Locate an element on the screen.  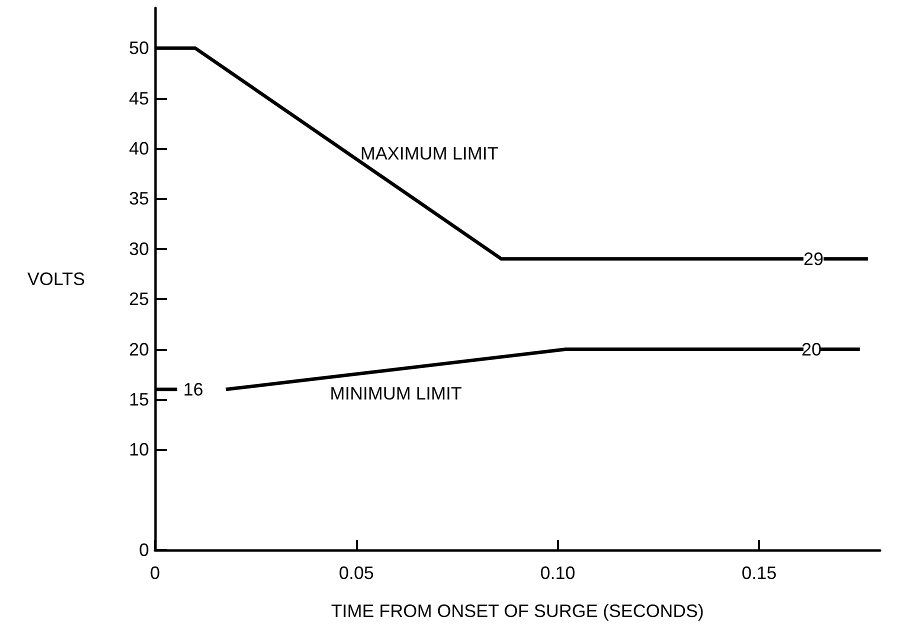
x-tick-label: 0.10 is located at coordinates (558, 573).